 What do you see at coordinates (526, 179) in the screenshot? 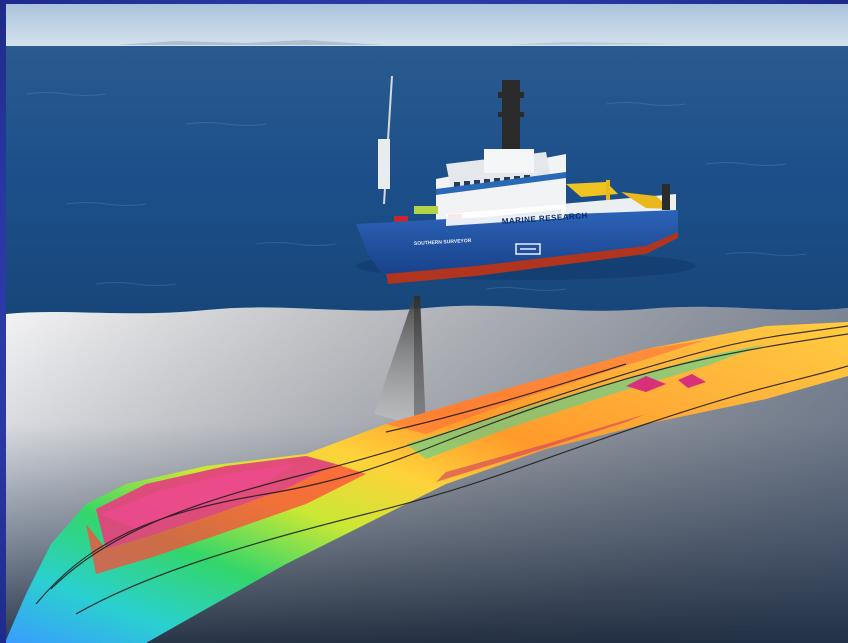
I see `research-vessel: MARINE RESEARCH SOUTHERN SURVEYOR` at bounding box center [526, 179].